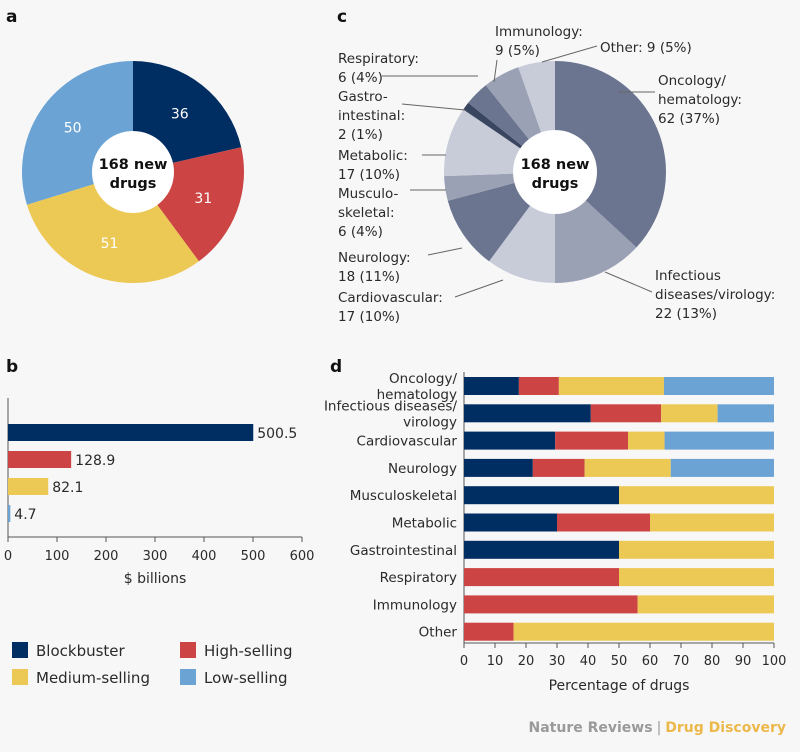 Image resolution: width=800 pixels, height=752 pixels. I want to click on x-tick-label: 30, so click(557, 661).